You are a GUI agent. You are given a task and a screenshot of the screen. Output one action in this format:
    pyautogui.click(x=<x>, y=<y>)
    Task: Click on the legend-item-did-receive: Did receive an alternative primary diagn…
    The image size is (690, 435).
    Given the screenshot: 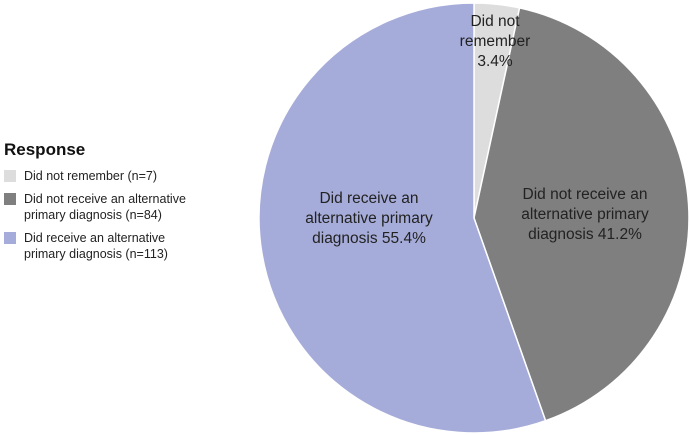 What is the action you would take?
    pyautogui.click(x=119, y=246)
    